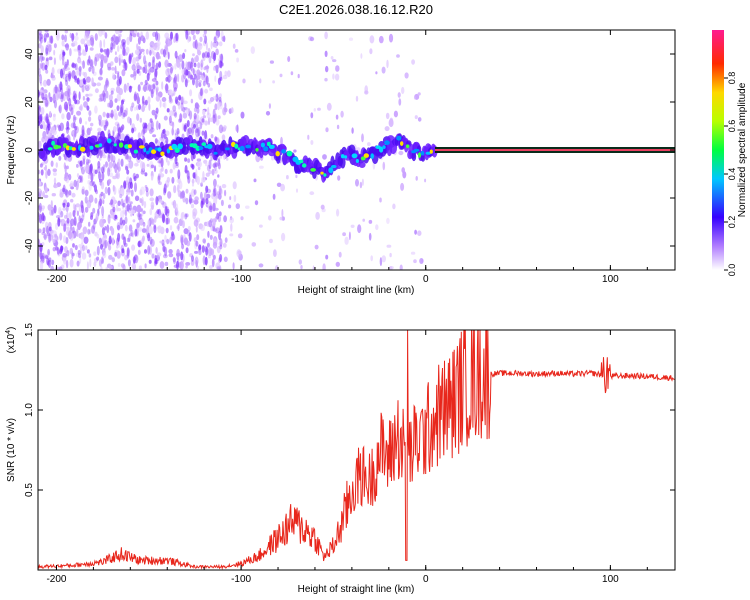 The image size is (750, 600). I want to click on snr-multiplier-close: ), so click(11, 328).